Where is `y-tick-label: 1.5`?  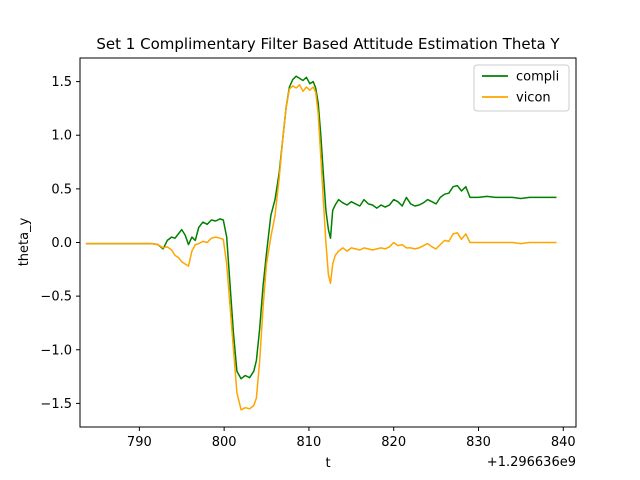
y-tick-label: 1.5 is located at coordinates (61, 82).